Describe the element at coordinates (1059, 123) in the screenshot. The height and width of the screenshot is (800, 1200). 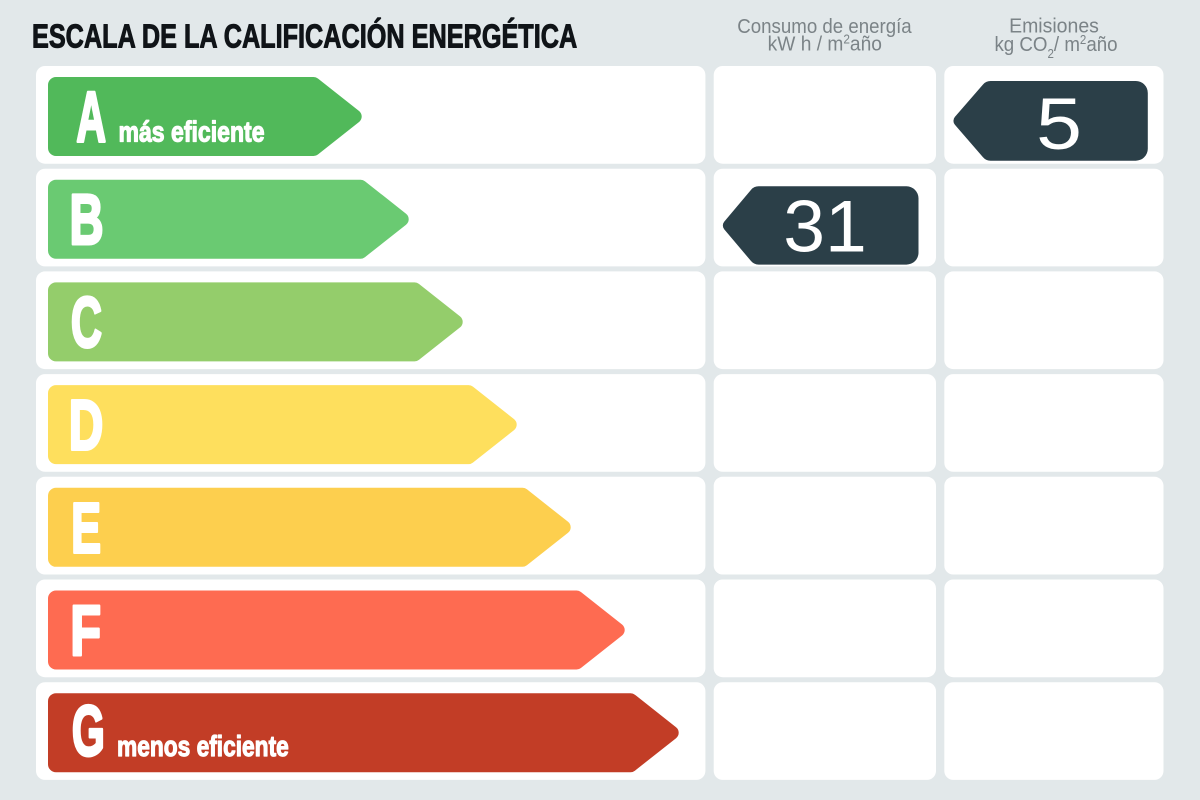
I see `svg-text: 5` at that location.